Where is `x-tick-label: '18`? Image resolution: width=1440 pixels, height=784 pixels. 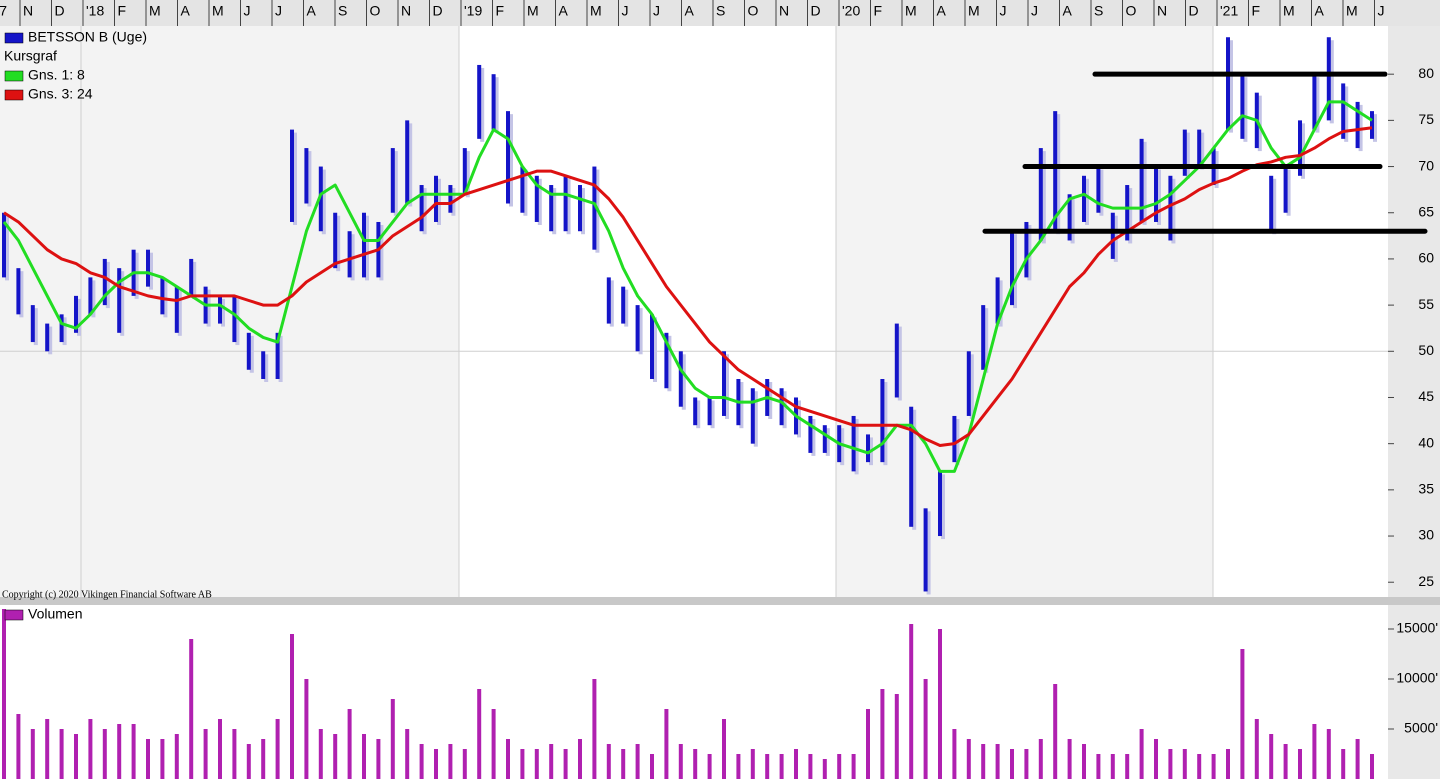
x-tick-label: '18 is located at coordinates (95, 11).